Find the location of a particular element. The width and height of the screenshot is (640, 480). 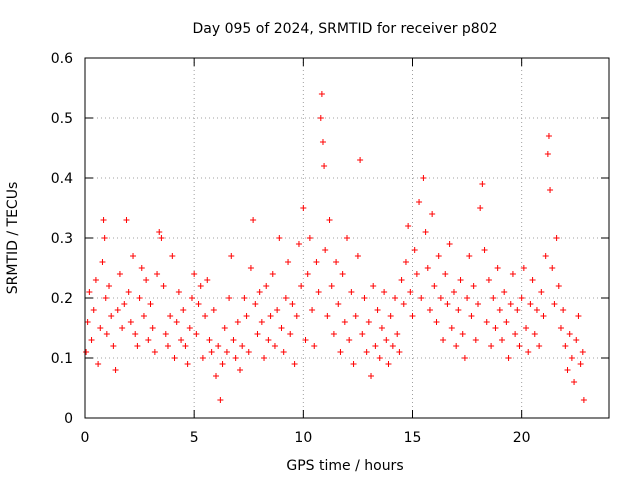

x-axis-label: GPS time / hours is located at coordinates (344, 466).